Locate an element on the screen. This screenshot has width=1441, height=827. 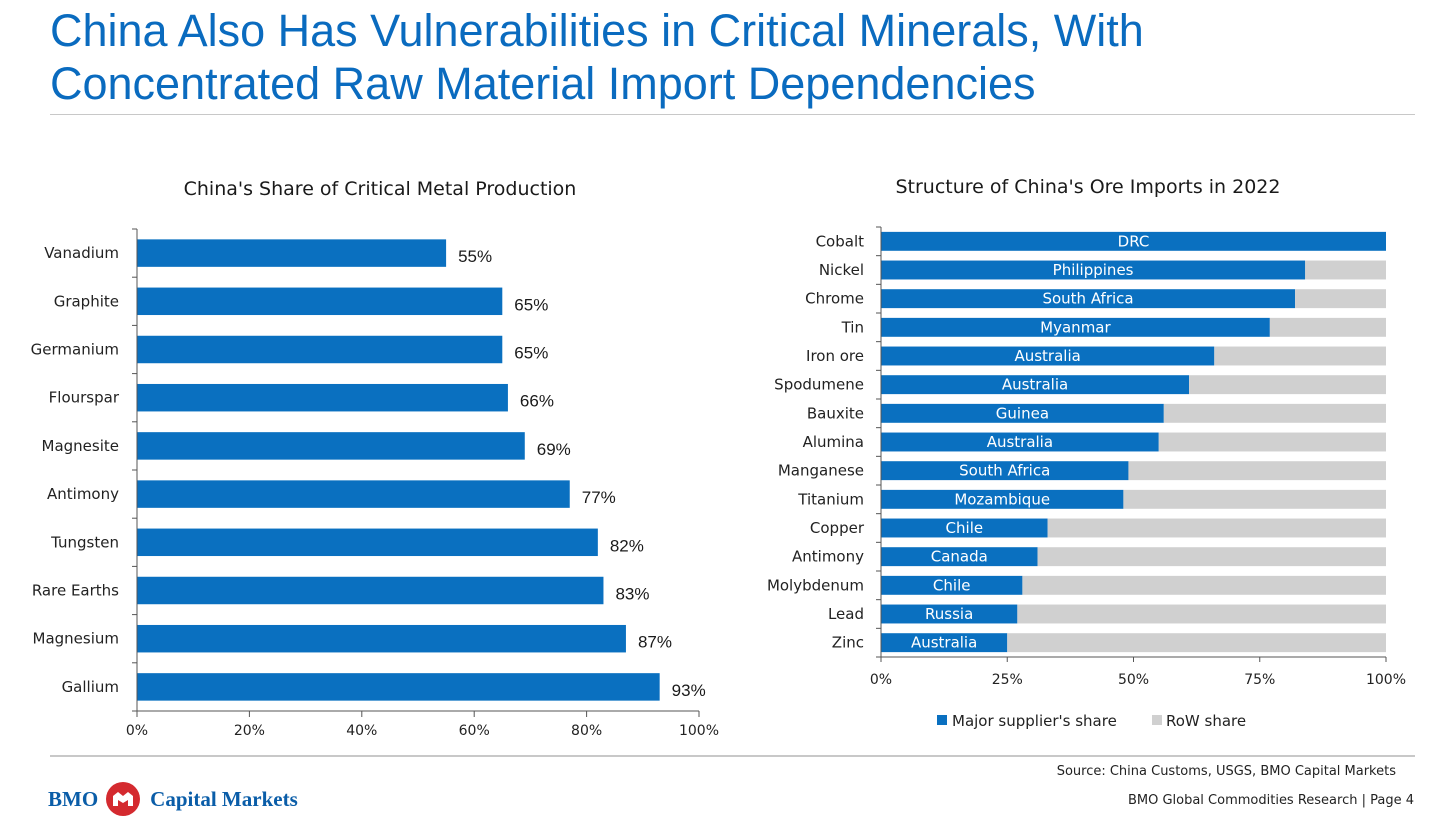
category-label: Bauxite is located at coordinates (835, 413).